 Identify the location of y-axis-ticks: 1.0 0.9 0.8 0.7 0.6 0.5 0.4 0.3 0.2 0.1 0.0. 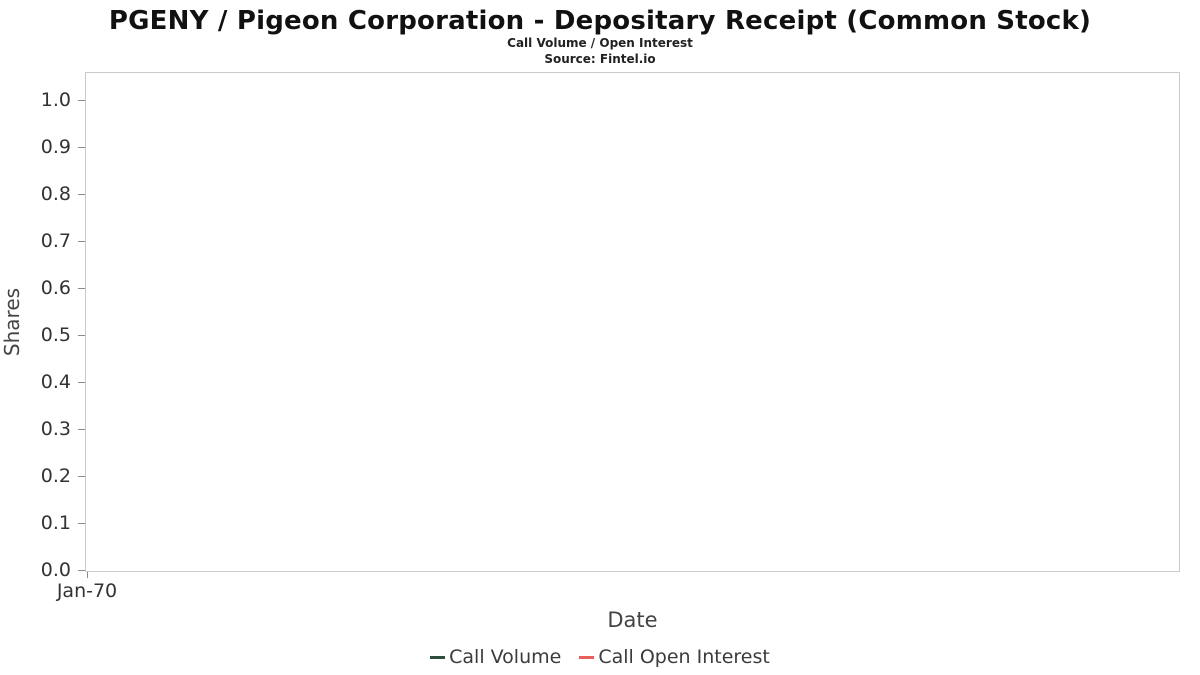
(42, 326).